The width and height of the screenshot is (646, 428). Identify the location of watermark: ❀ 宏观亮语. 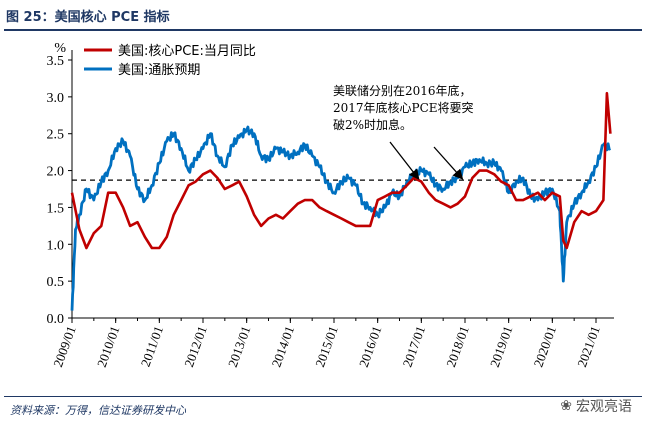
(596, 406).